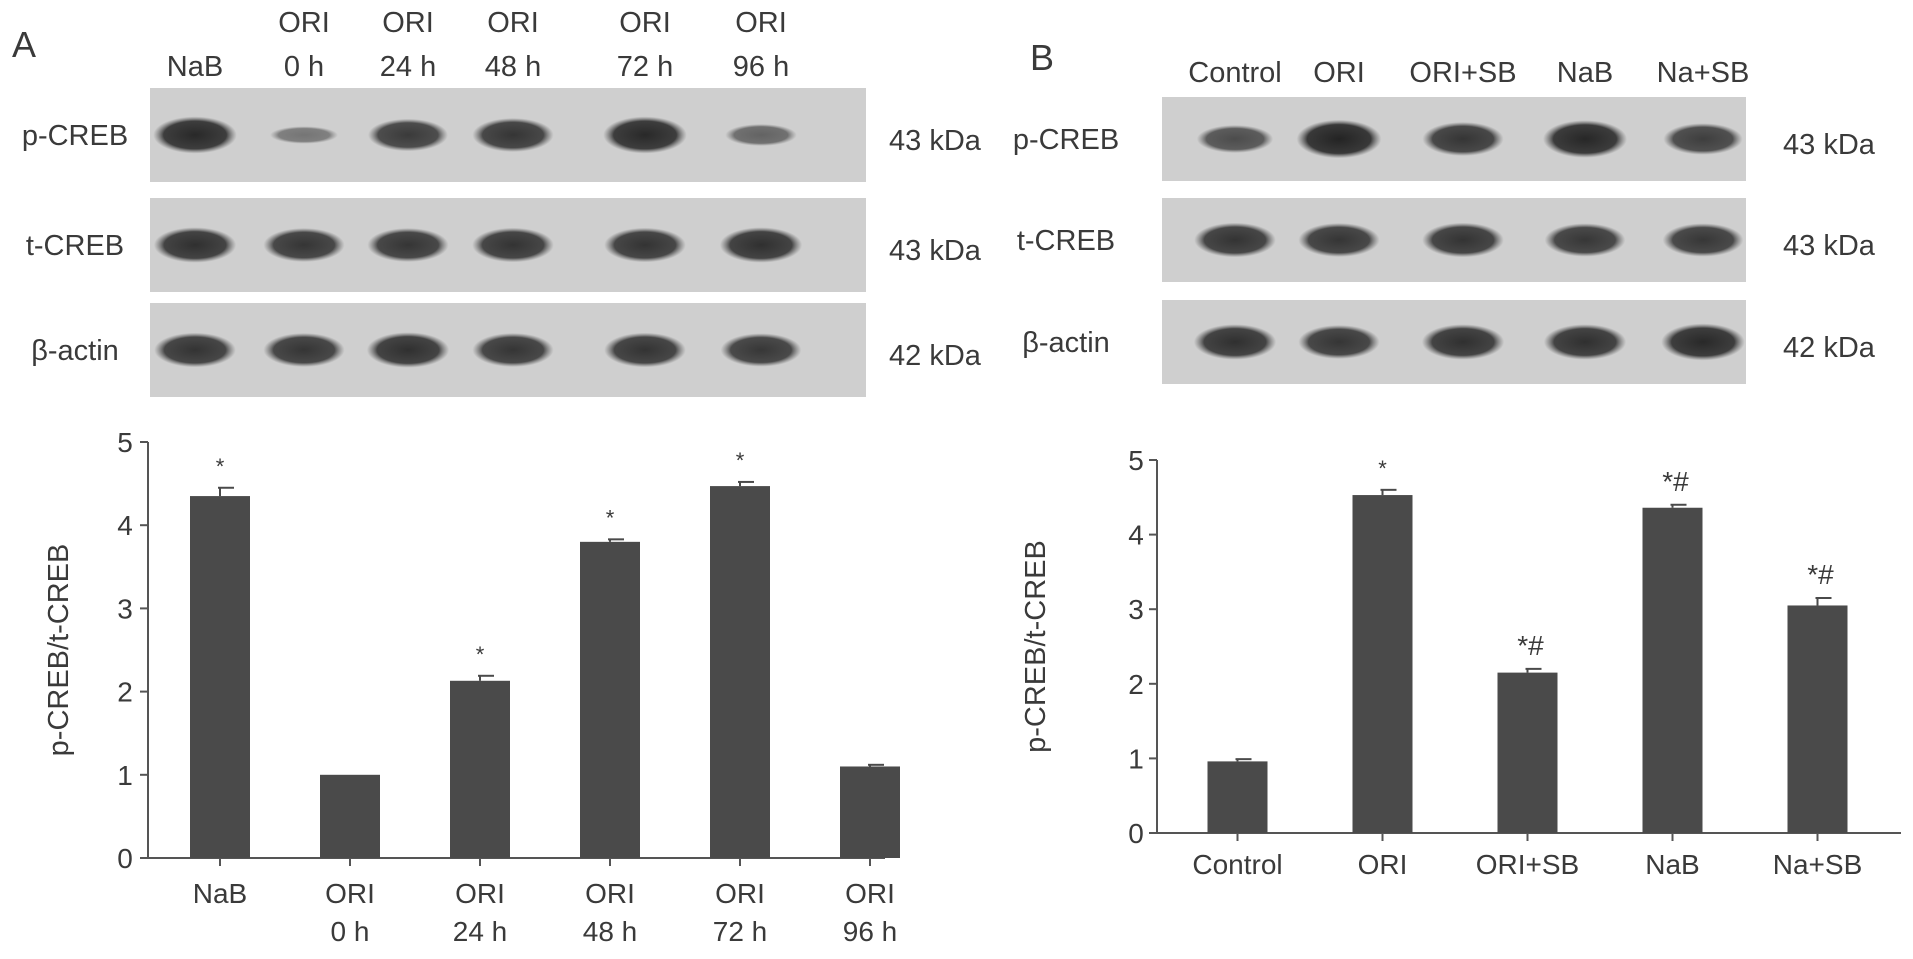 The width and height of the screenshot is (1913, 959). What do you see at coordinates (1527, 864) in the screenshot?
I see `x-tick-label: ORI+SB` at bounding box center [1527, 864].